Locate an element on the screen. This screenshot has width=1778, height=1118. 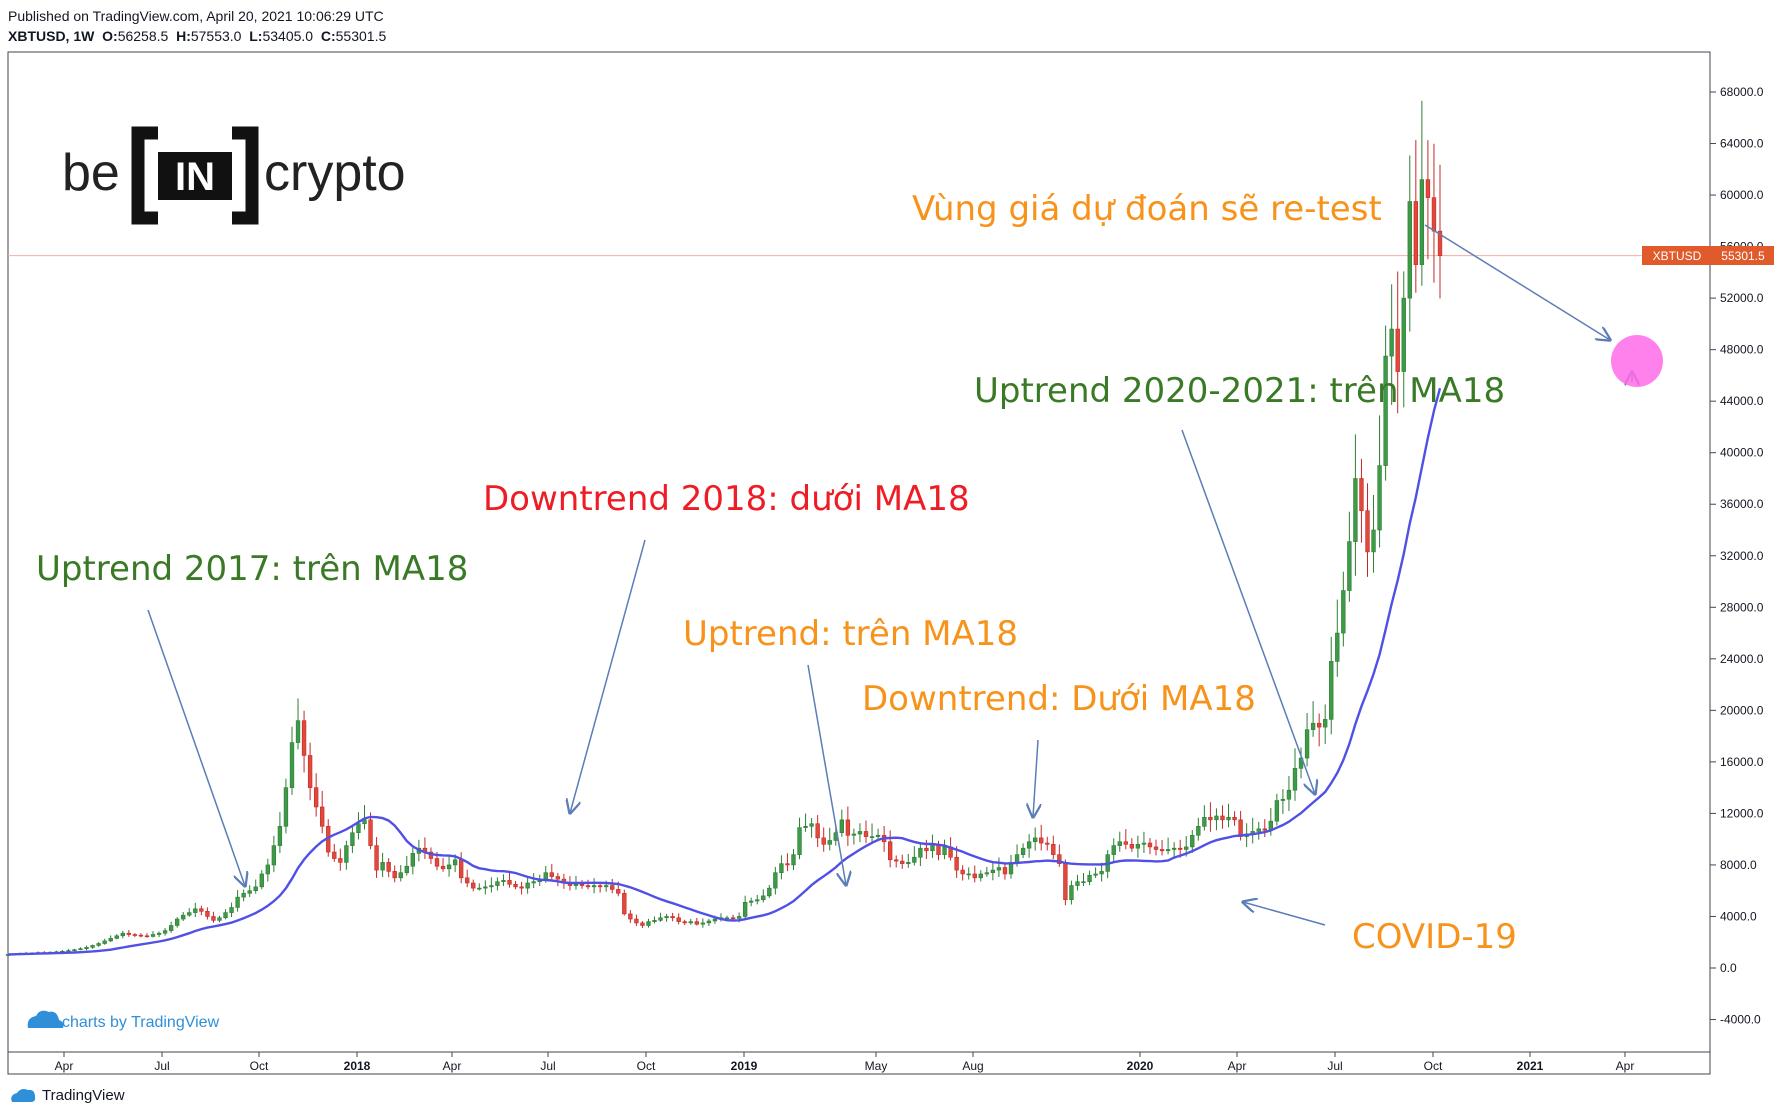
retest-zone-circle is located at coordinates (1637, 361).